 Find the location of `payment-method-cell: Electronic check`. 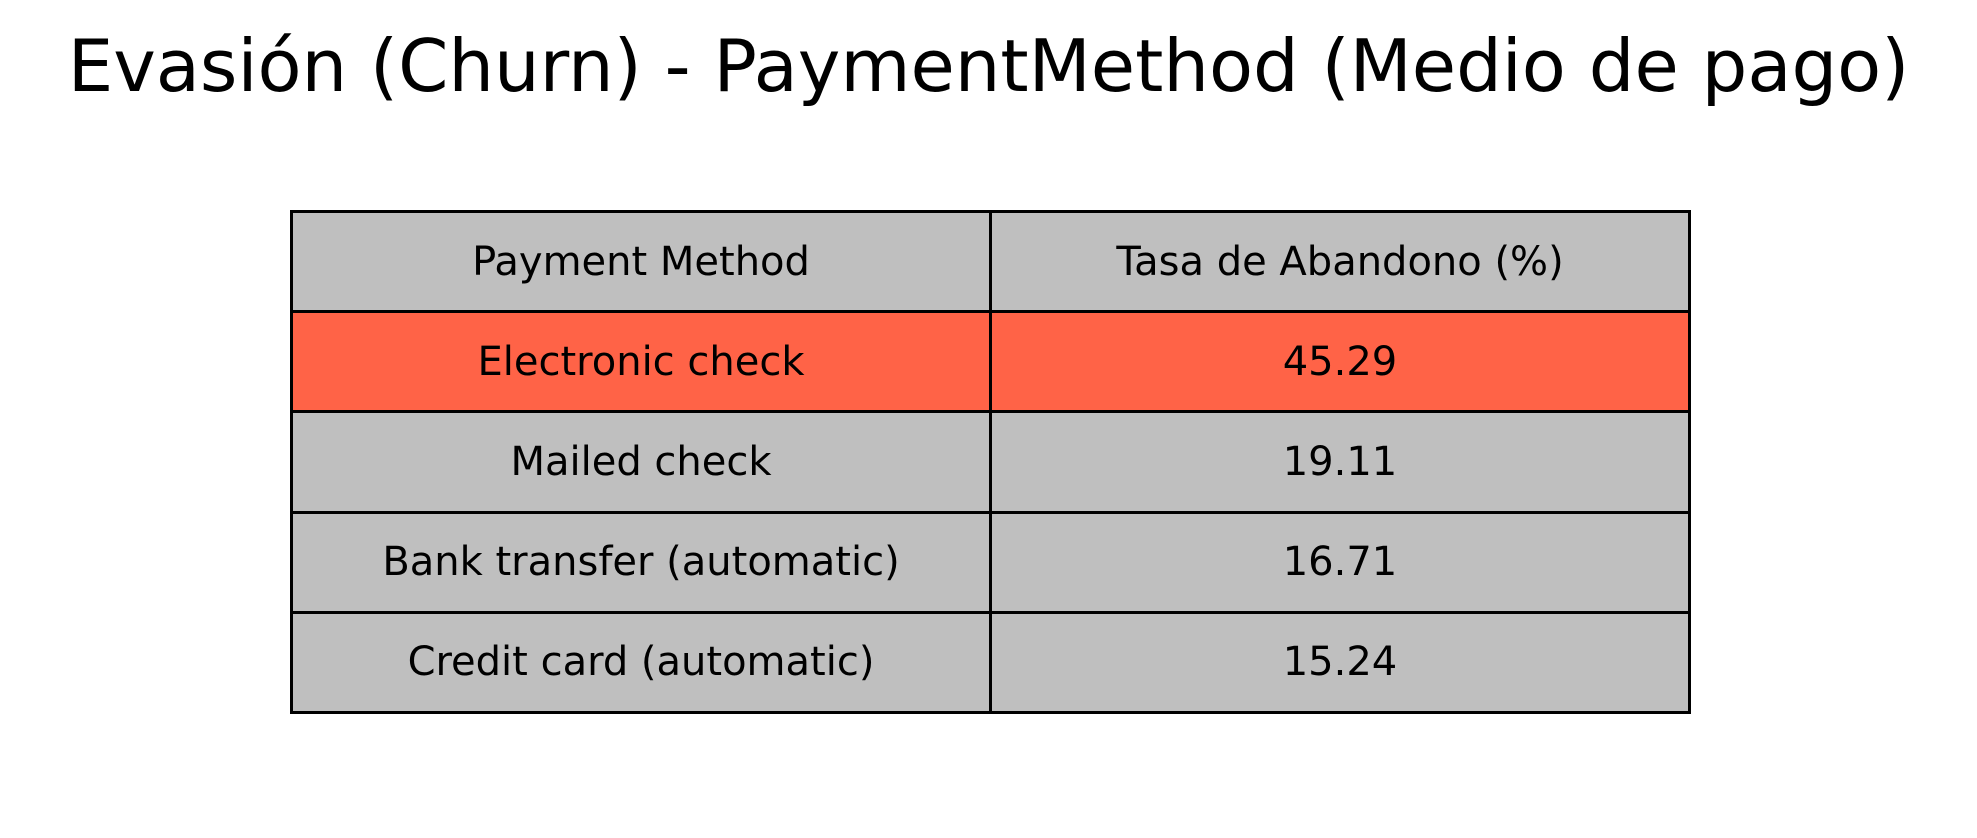

payment-method-cell: Electronic check is located at coordinates (641, 361).